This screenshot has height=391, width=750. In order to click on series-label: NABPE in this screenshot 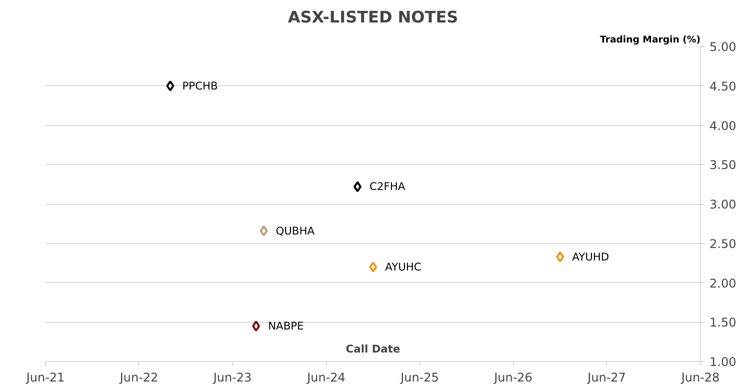, I will do `click(286, 326)`.